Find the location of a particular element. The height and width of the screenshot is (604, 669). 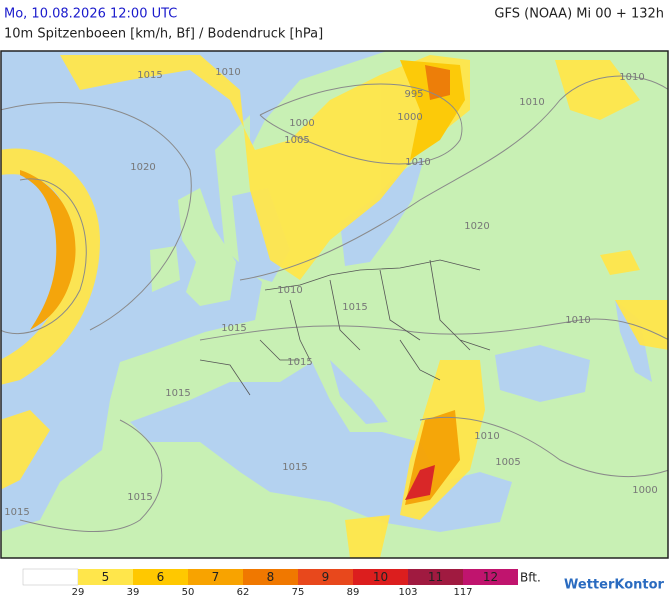

legend-level: 10 is located at coordinates (380, 577).